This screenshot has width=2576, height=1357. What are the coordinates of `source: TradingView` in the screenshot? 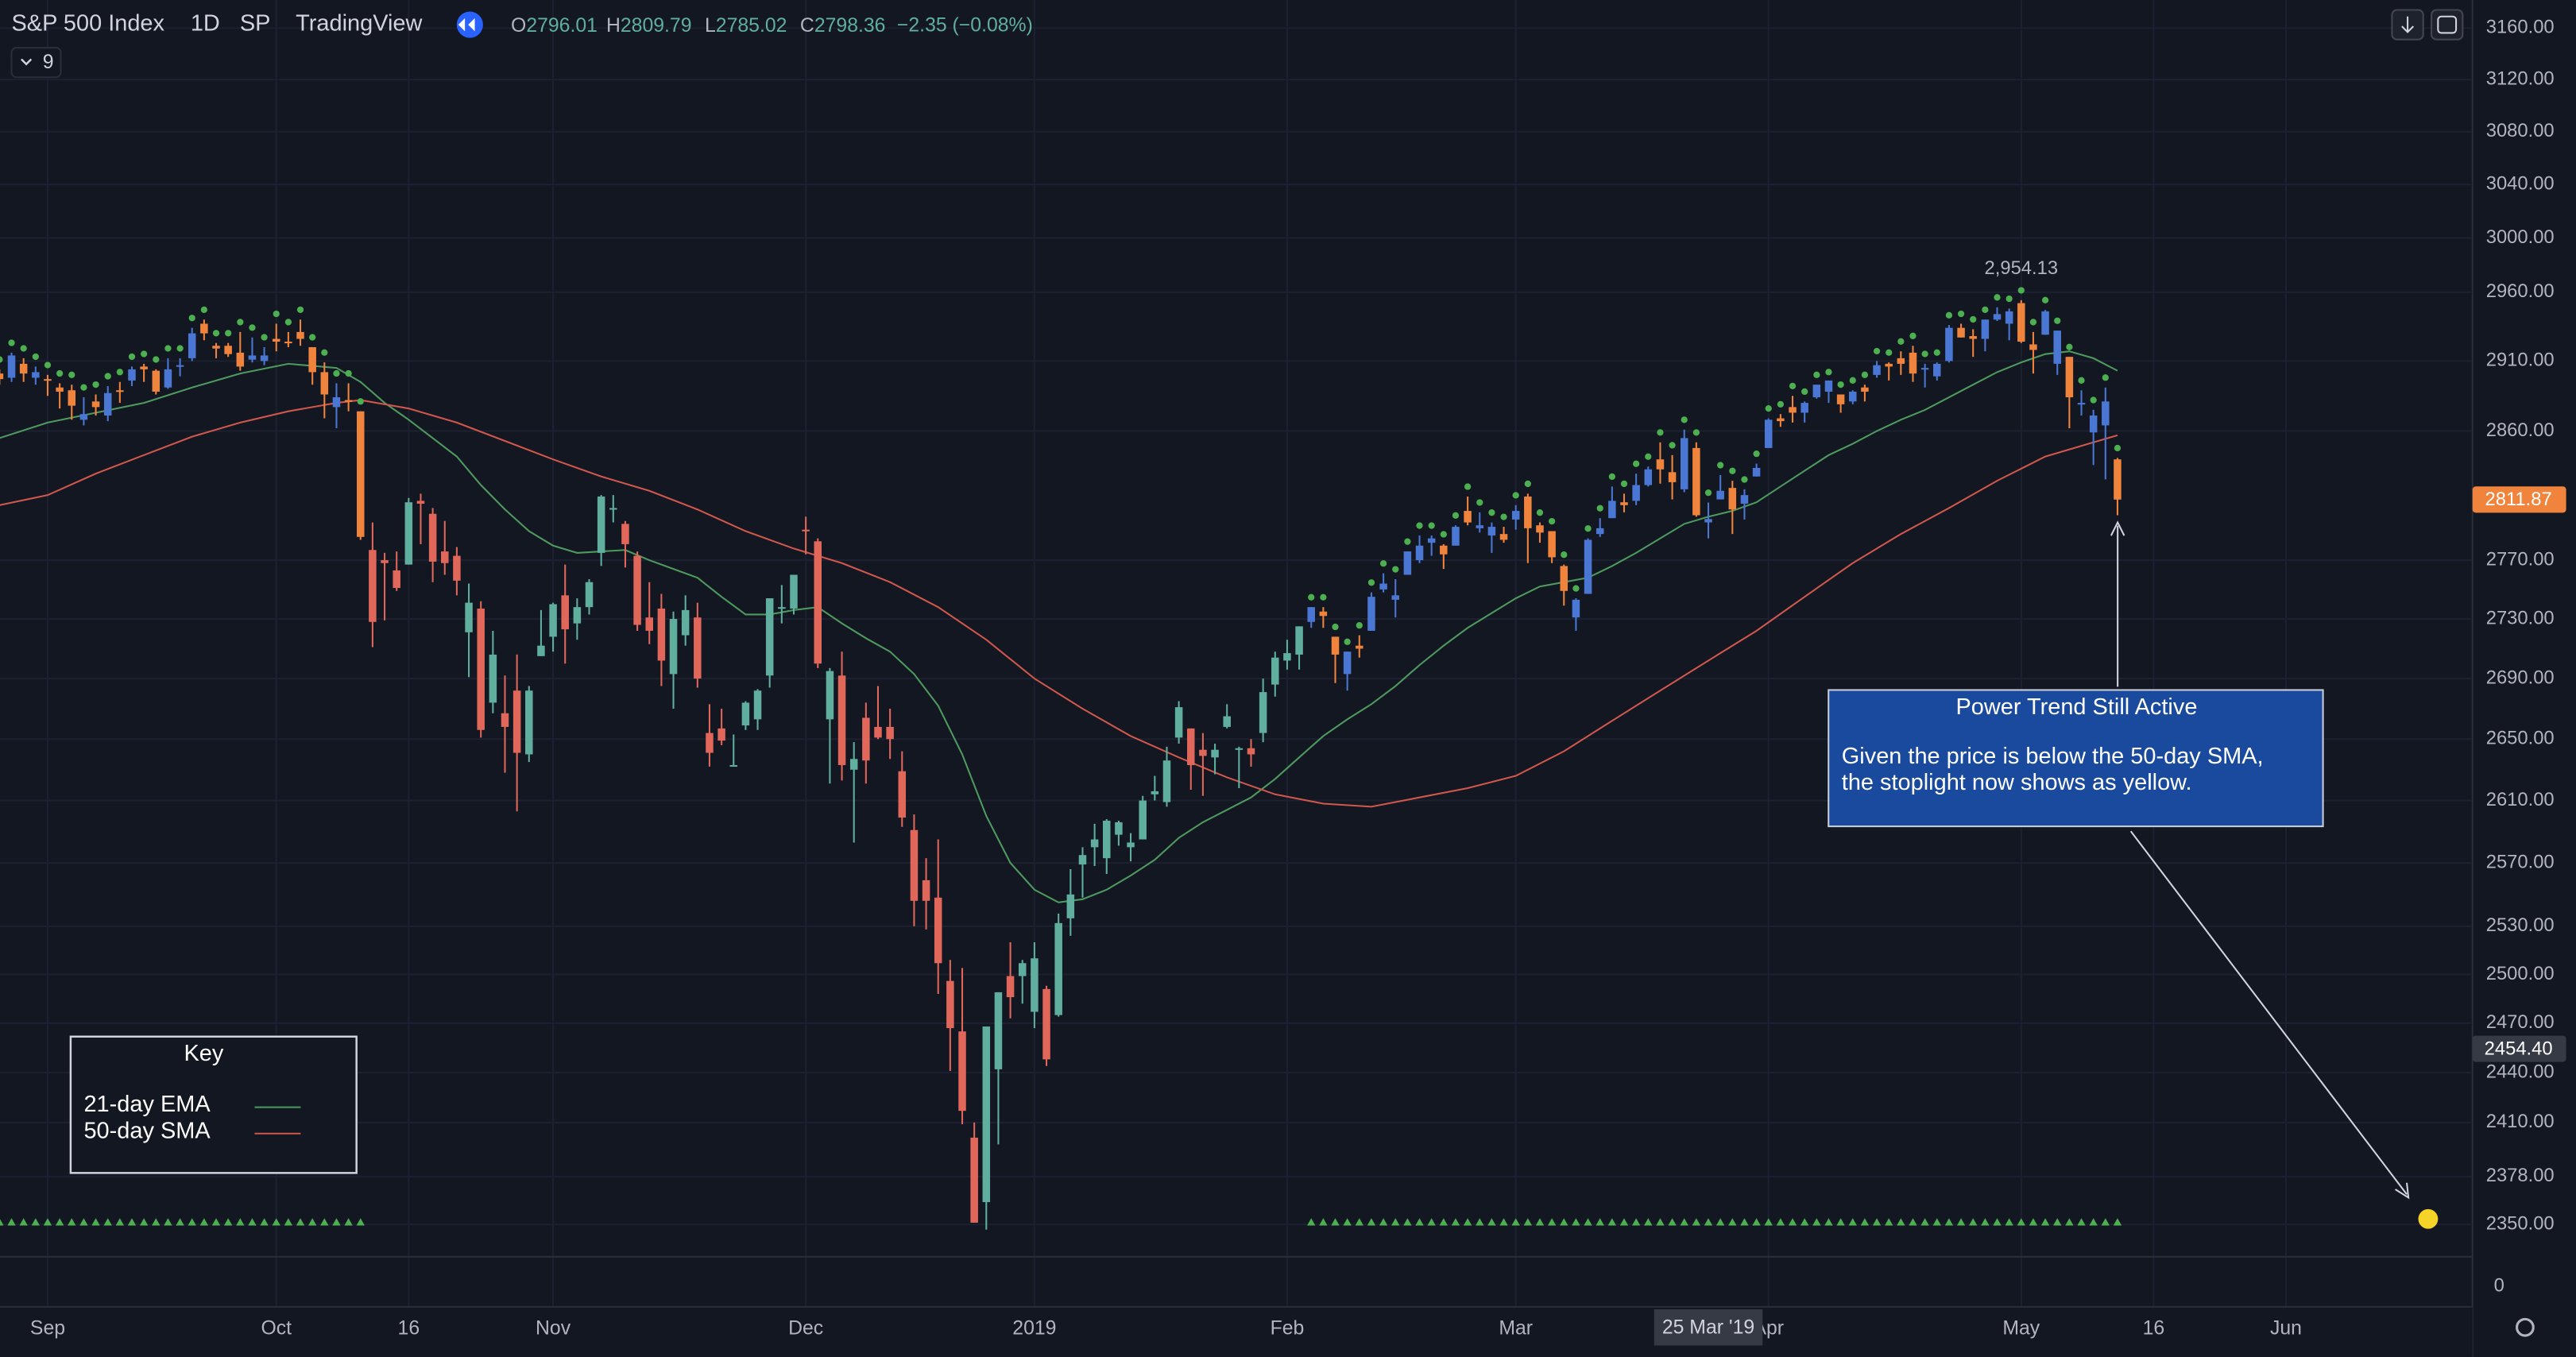 It's located at (359, 24).